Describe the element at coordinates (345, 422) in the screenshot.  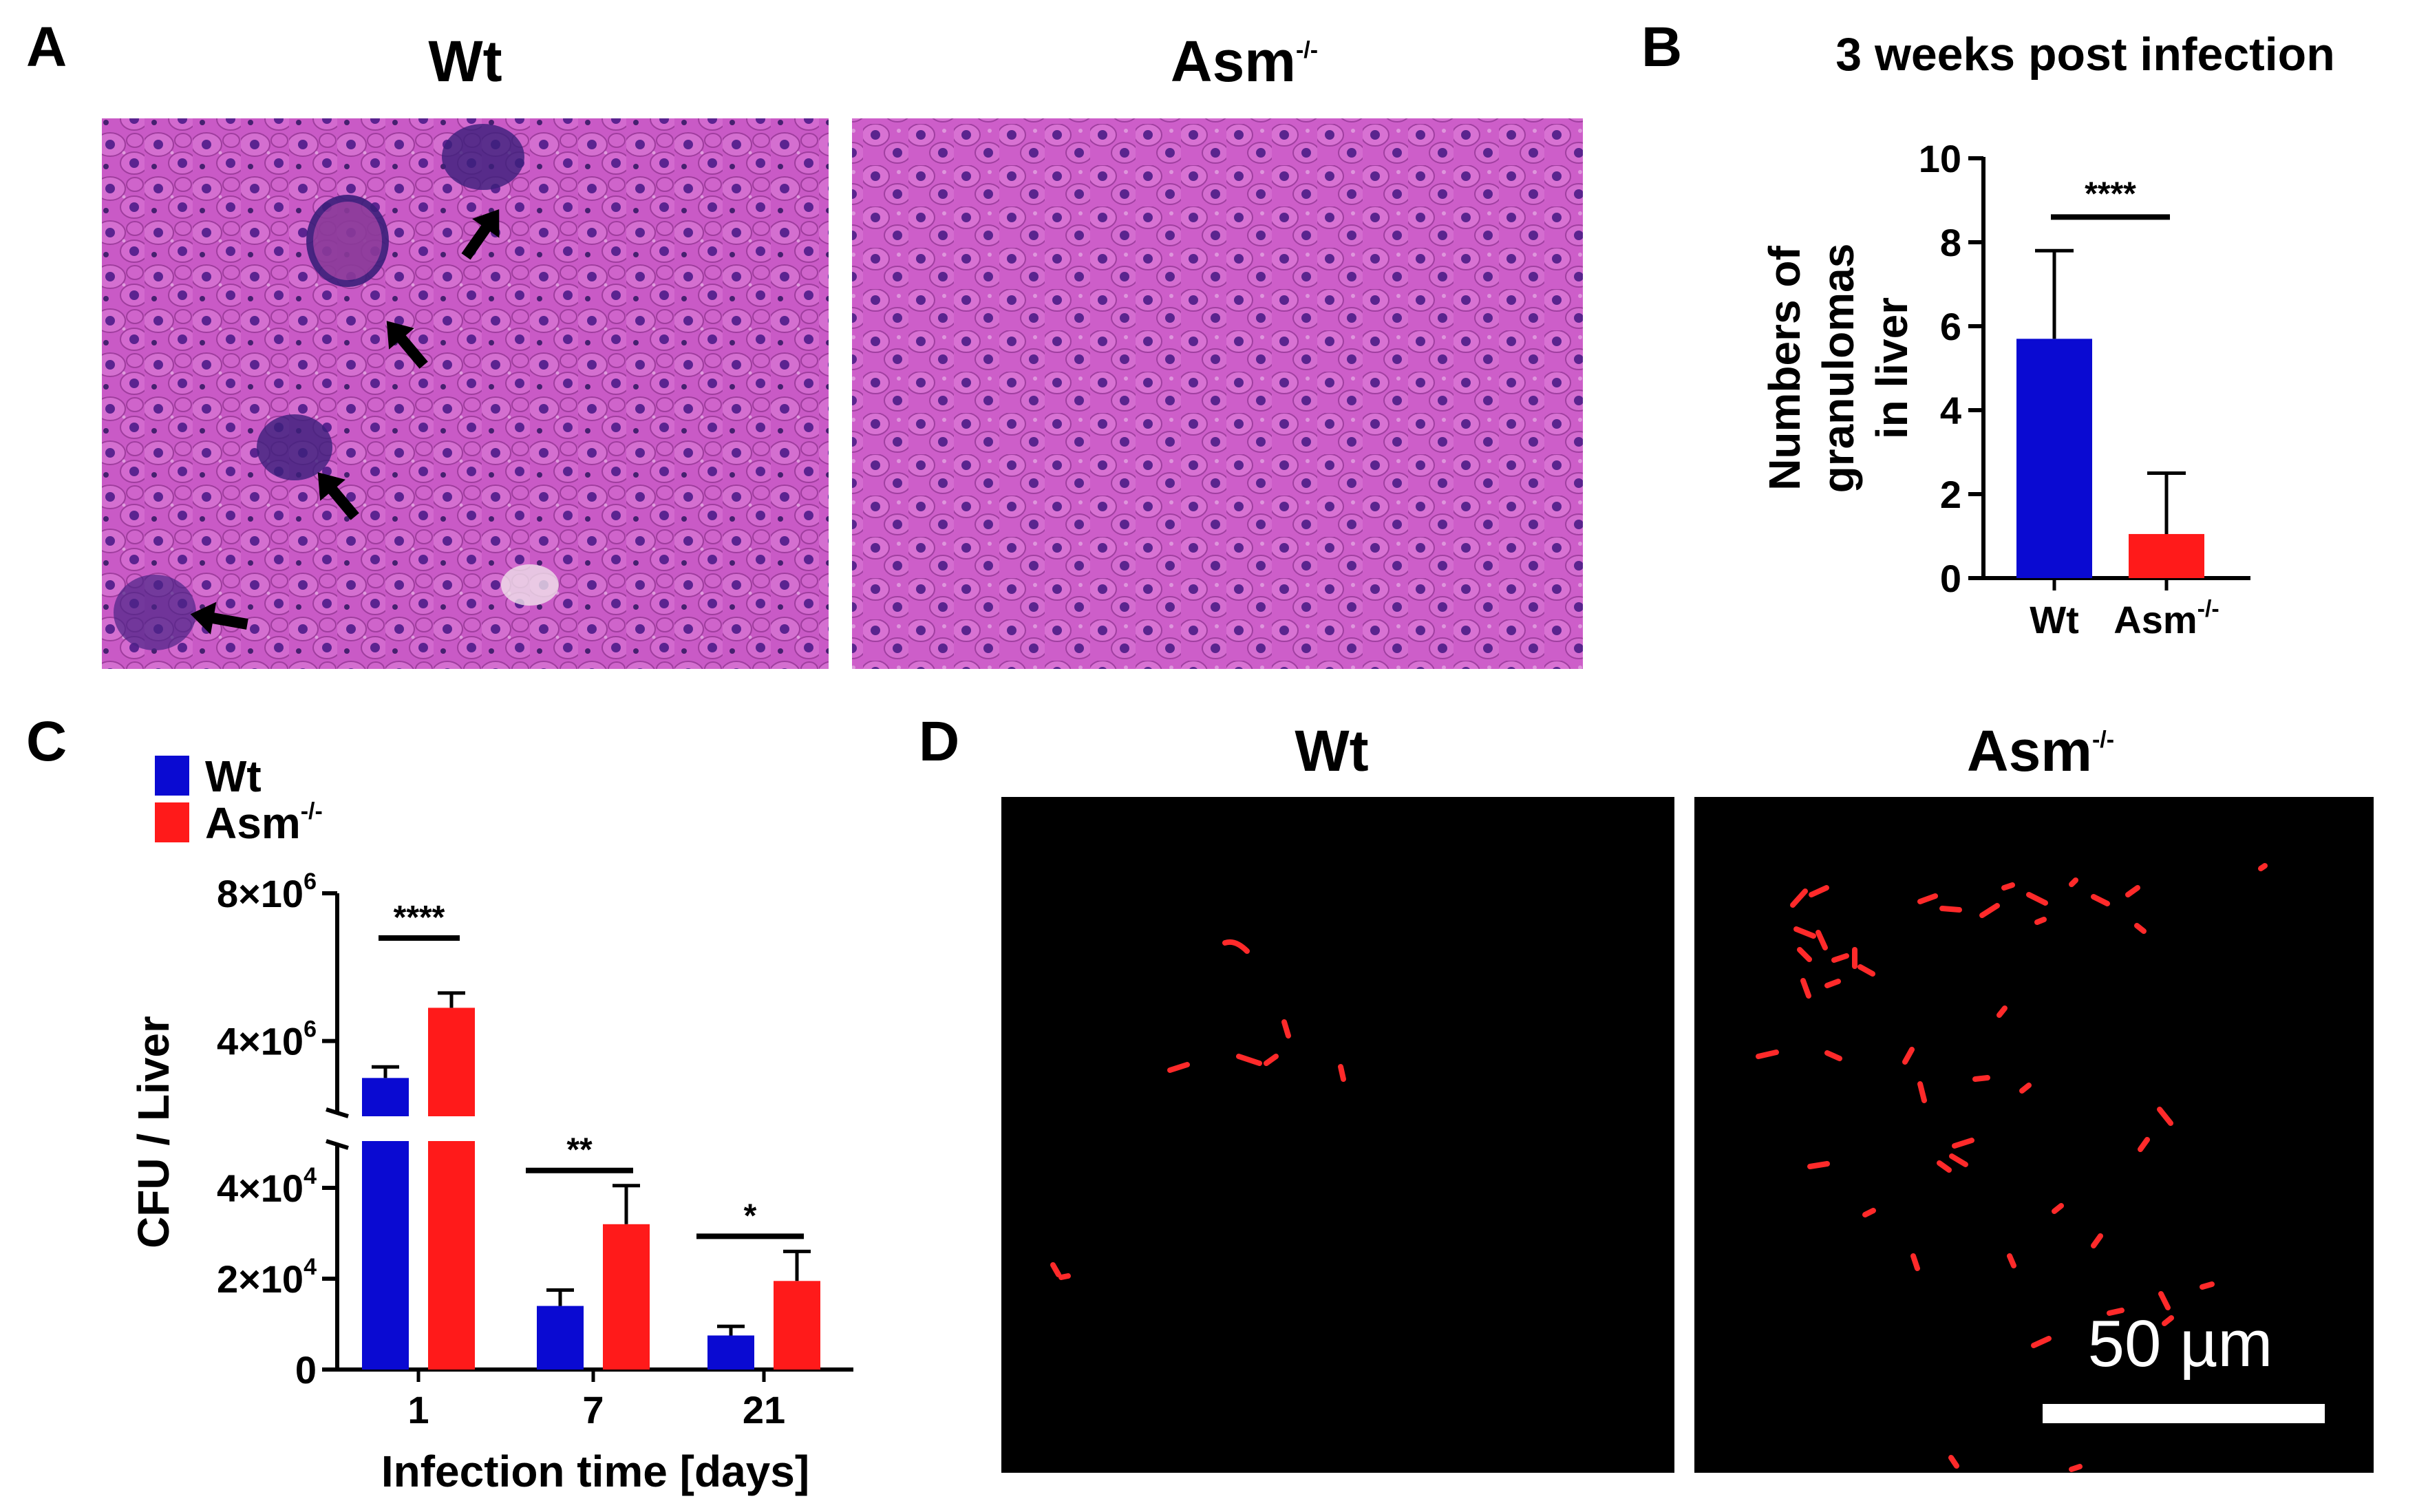
I see `granuloma-arrows` at that location.